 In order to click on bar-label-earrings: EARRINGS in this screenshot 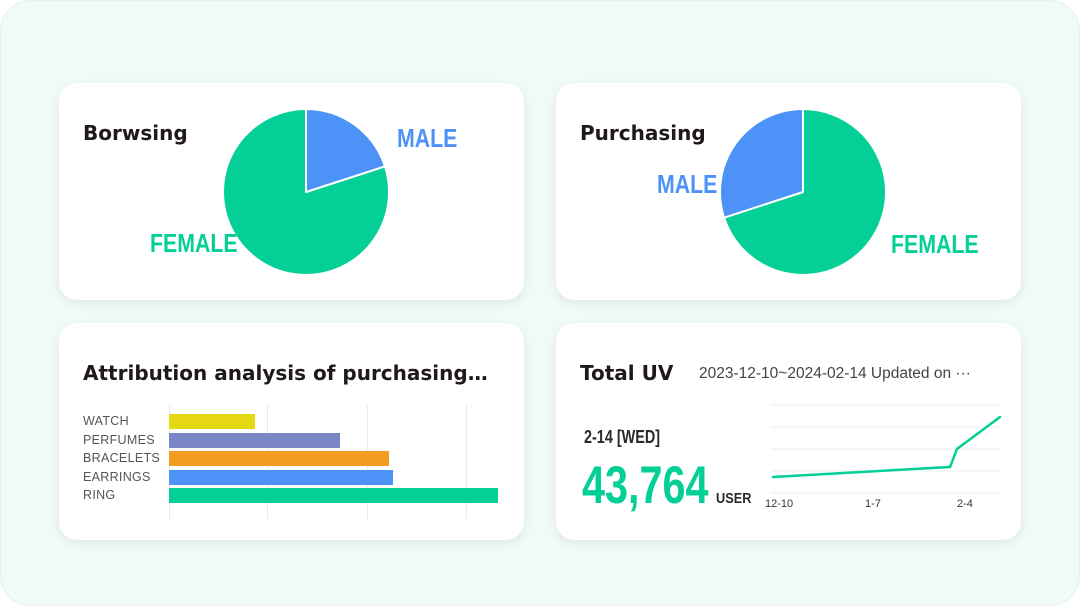, I will do `click(117, 476)`.